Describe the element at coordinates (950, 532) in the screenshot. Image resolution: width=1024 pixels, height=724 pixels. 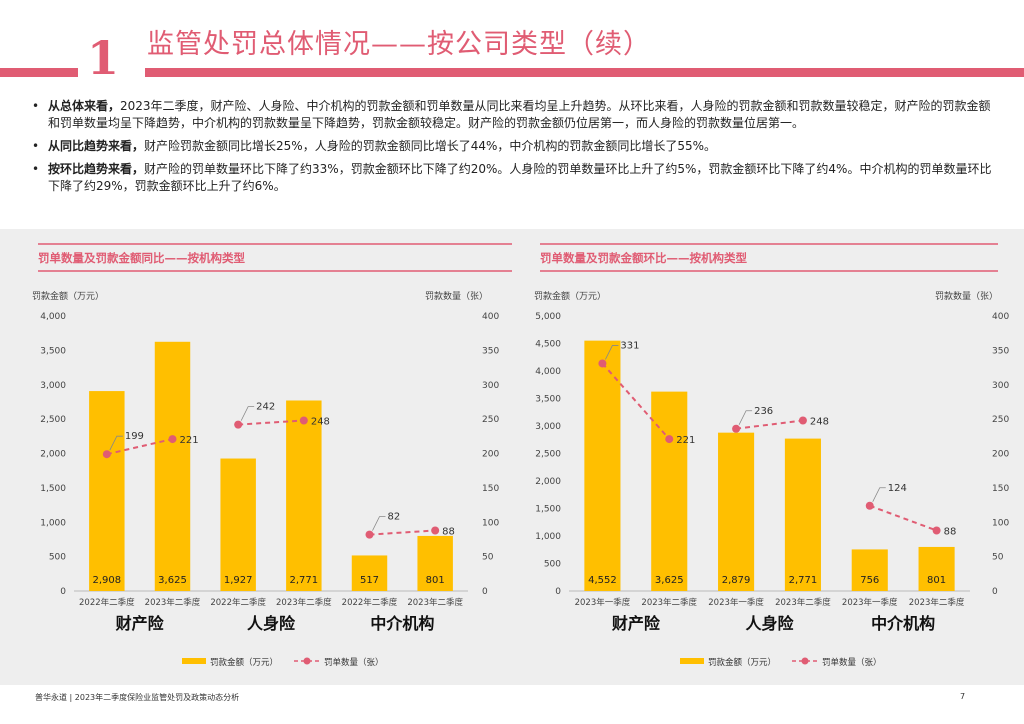
I see `chart2-line-value-label: 88` at that location.